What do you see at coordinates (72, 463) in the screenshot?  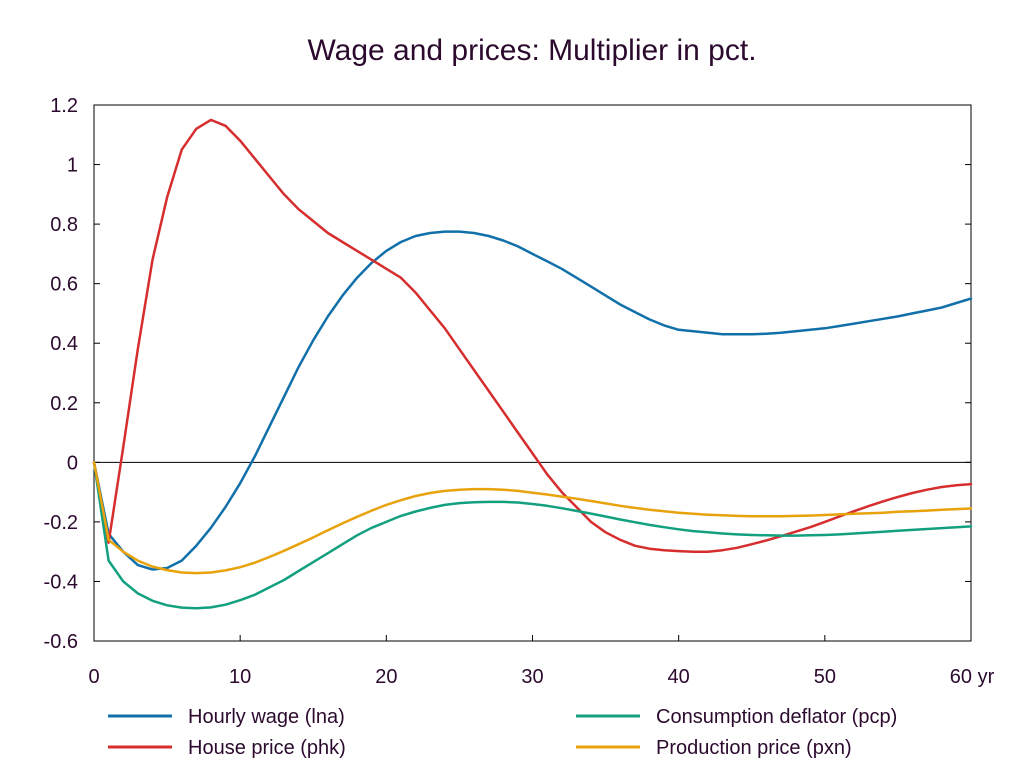 I see `y-tick-label: 0` at bounding box center [72, 463].